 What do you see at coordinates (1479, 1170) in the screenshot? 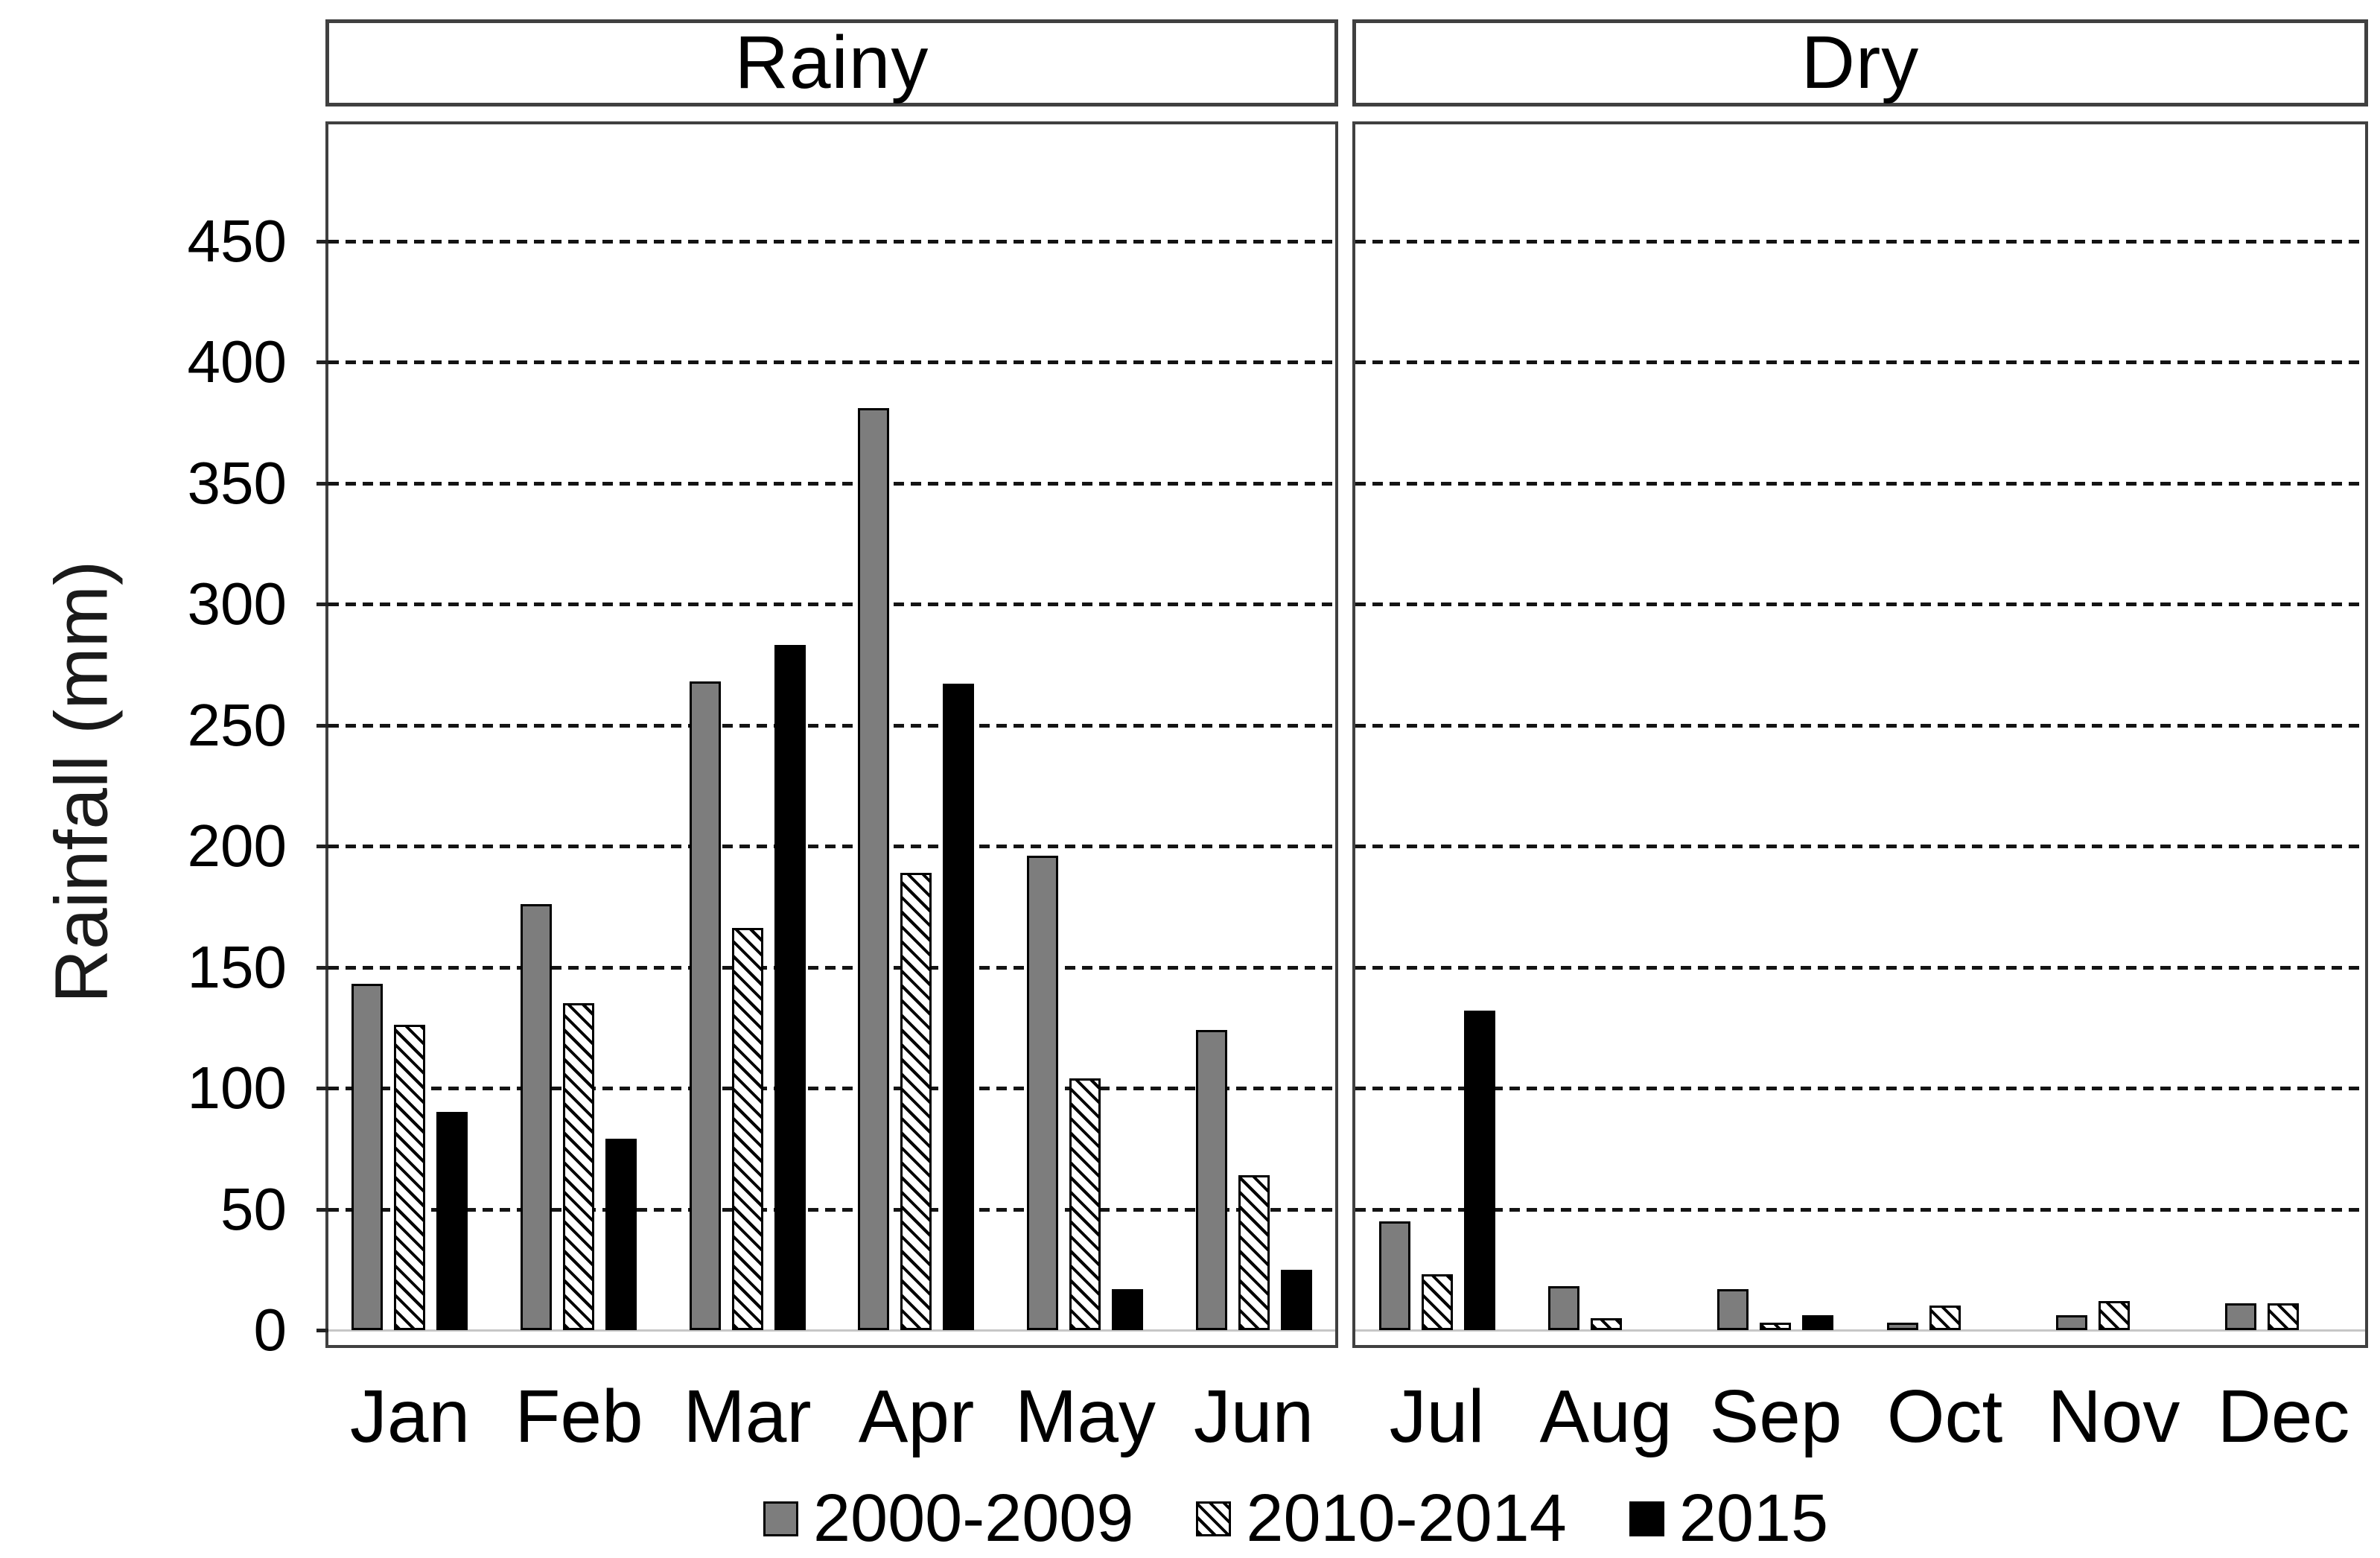
I see `bar-jul-2015` at bounding box center [1479, 1170].